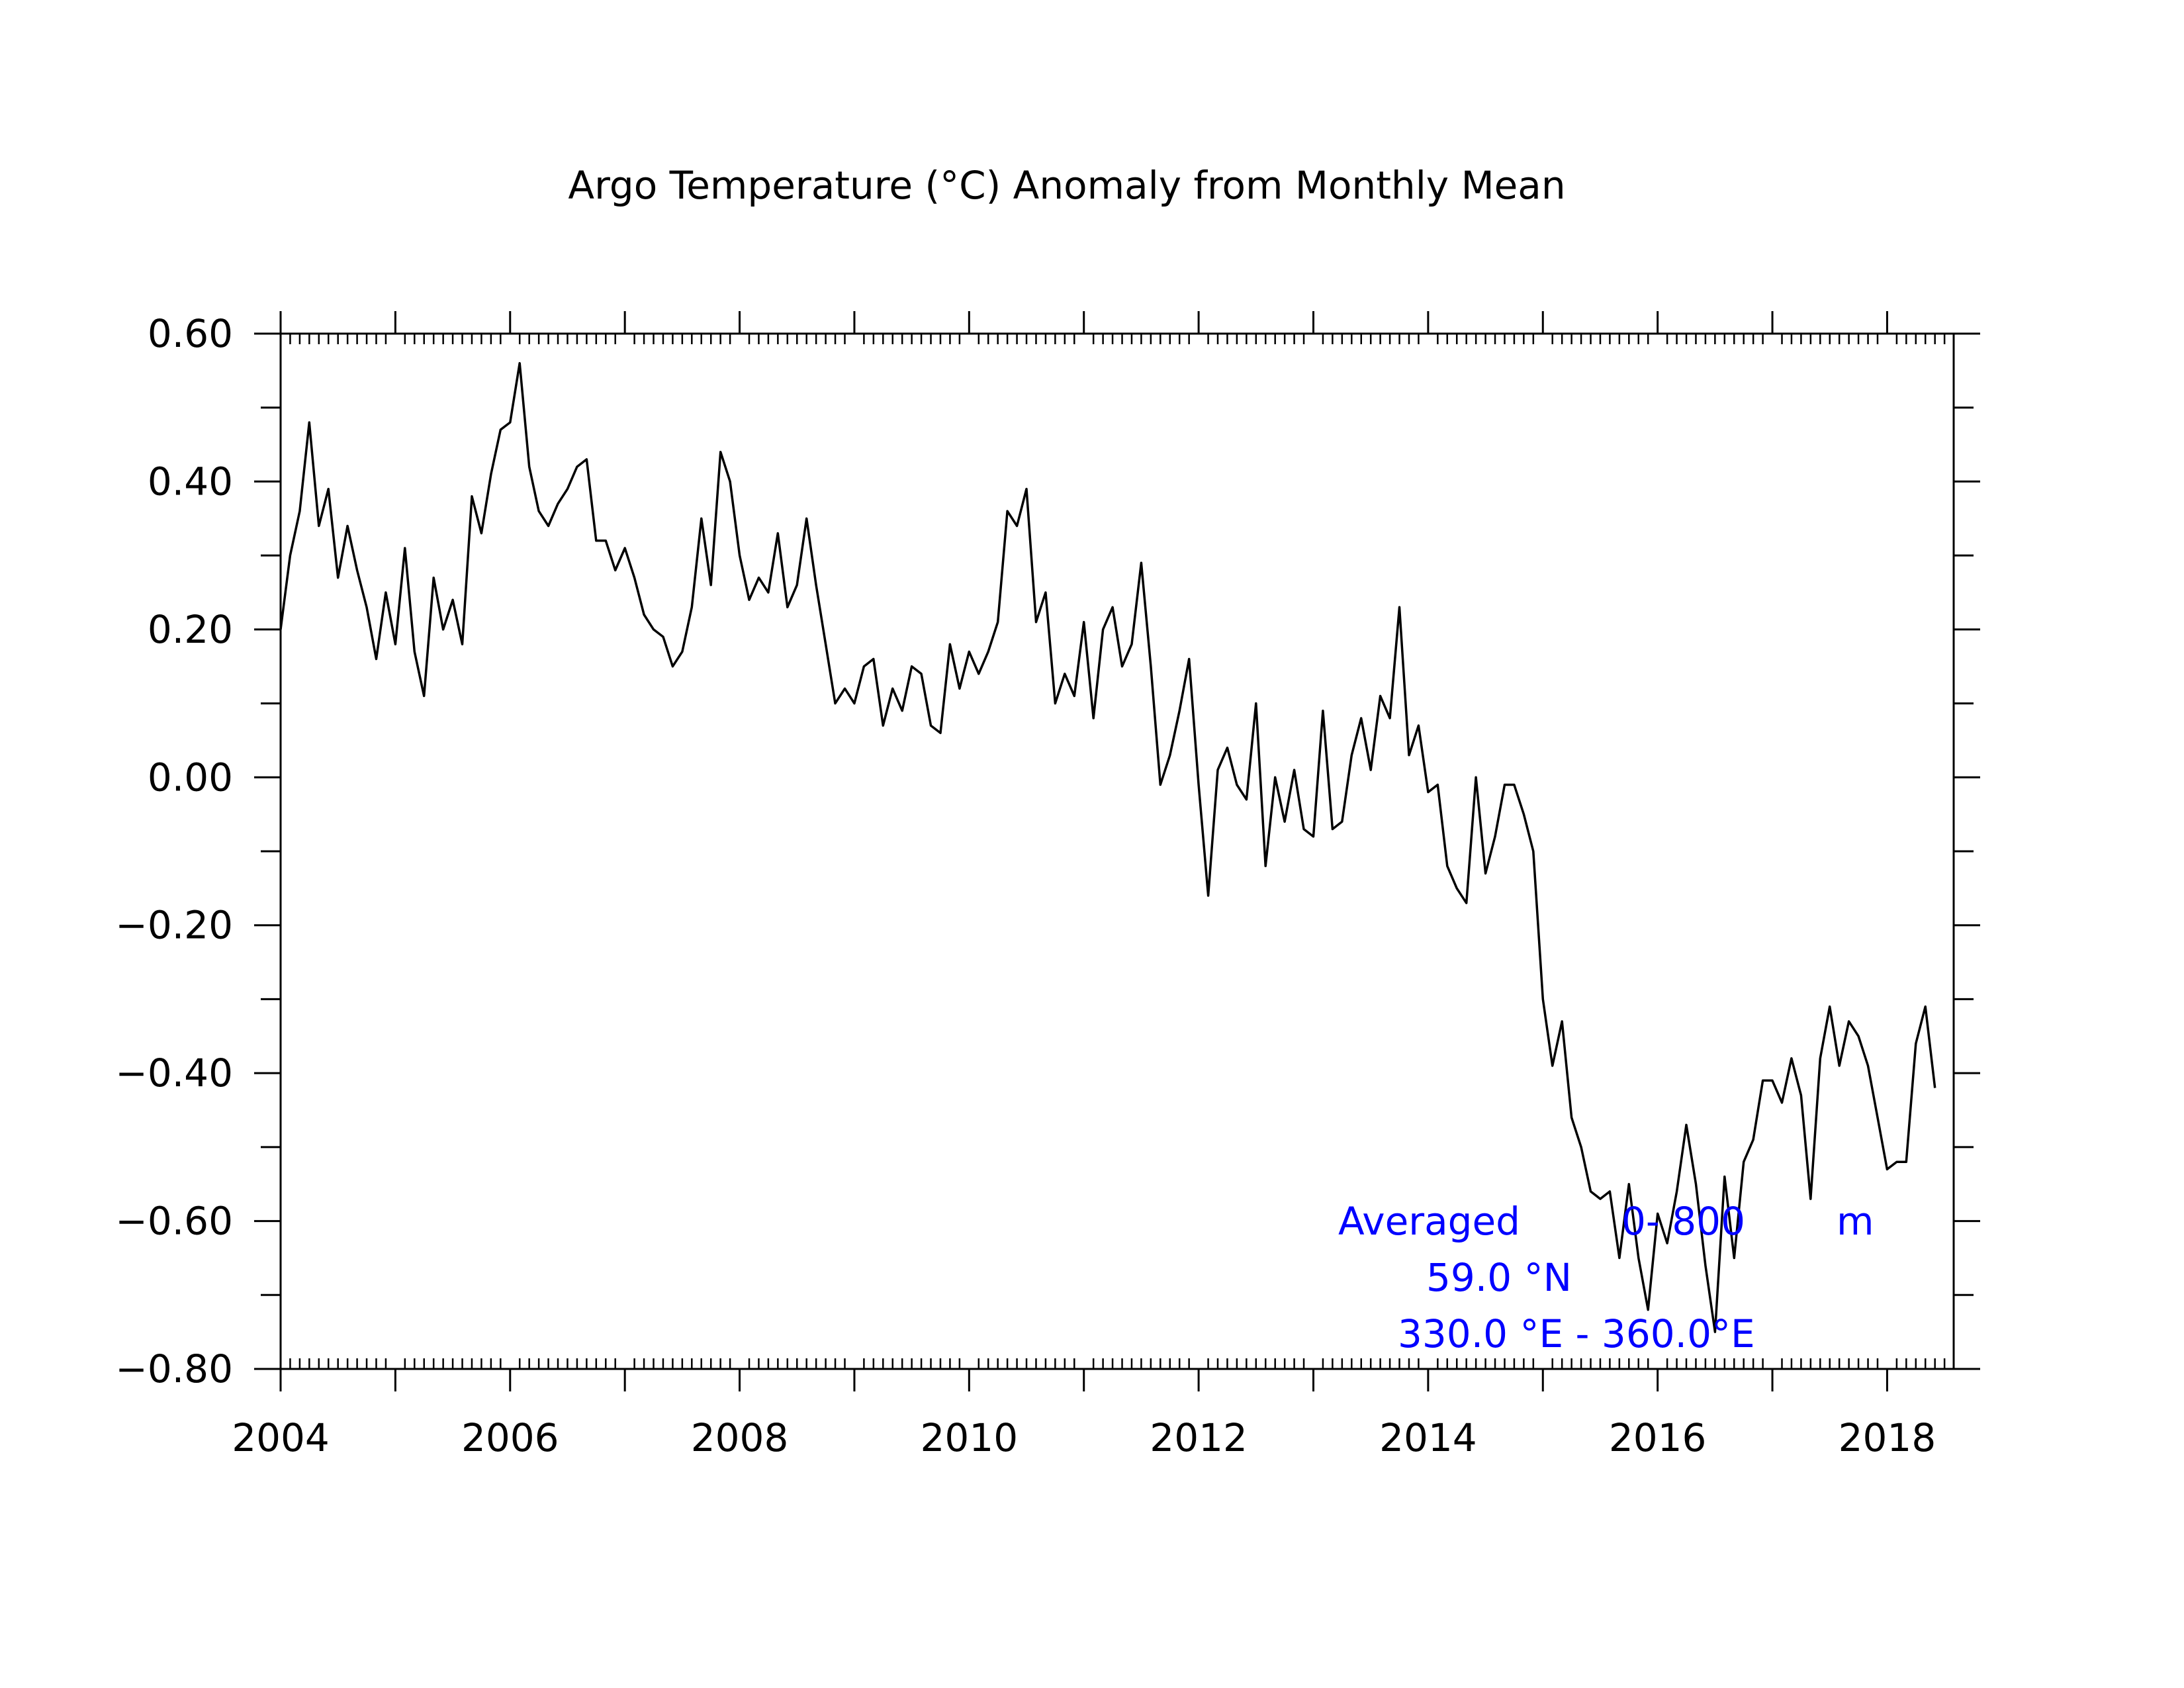 This screenshot has height=1688, width=2184. Describe the element at coordinates (1429, 1221) in the screenshot. I see `annotation-averaged-label: Averaged` at that location.